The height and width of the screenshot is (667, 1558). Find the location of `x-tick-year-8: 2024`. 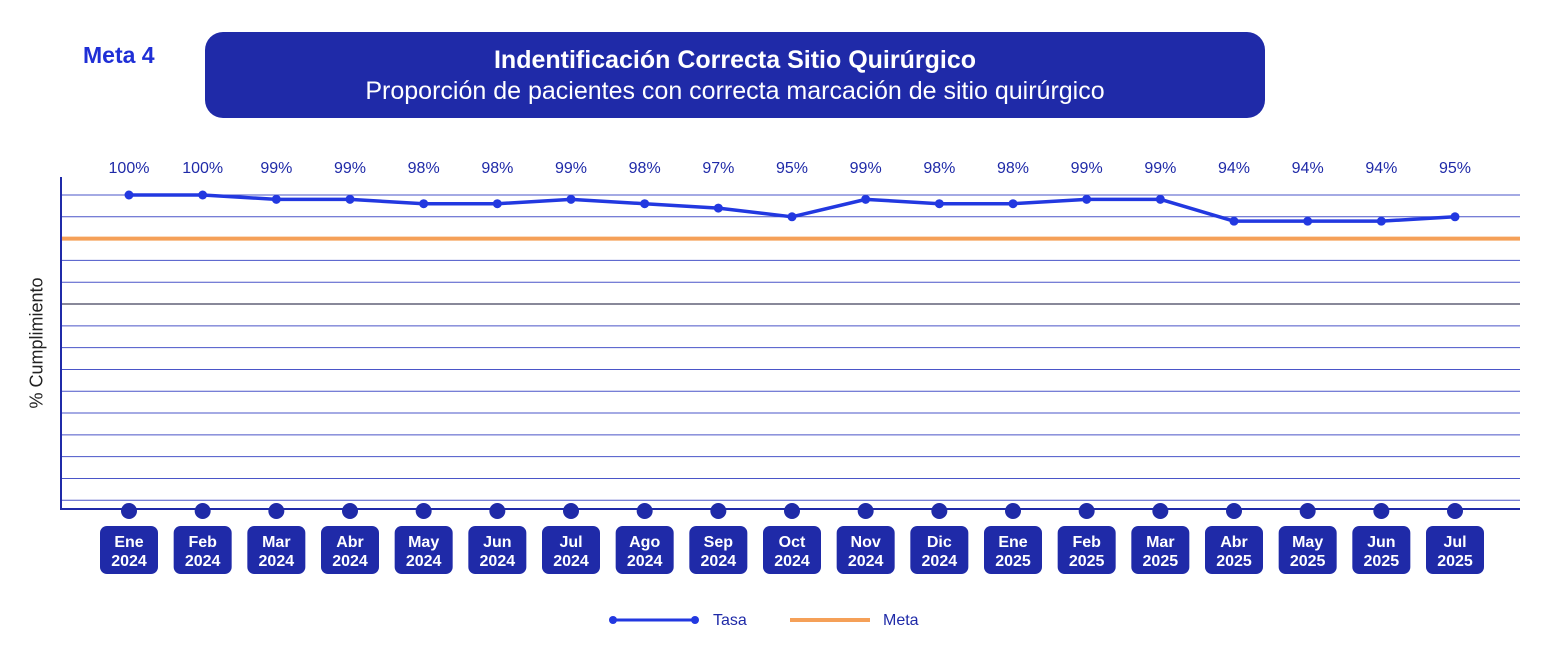

x-tick-year-8: 2024 is located at coordinates (719, 561).